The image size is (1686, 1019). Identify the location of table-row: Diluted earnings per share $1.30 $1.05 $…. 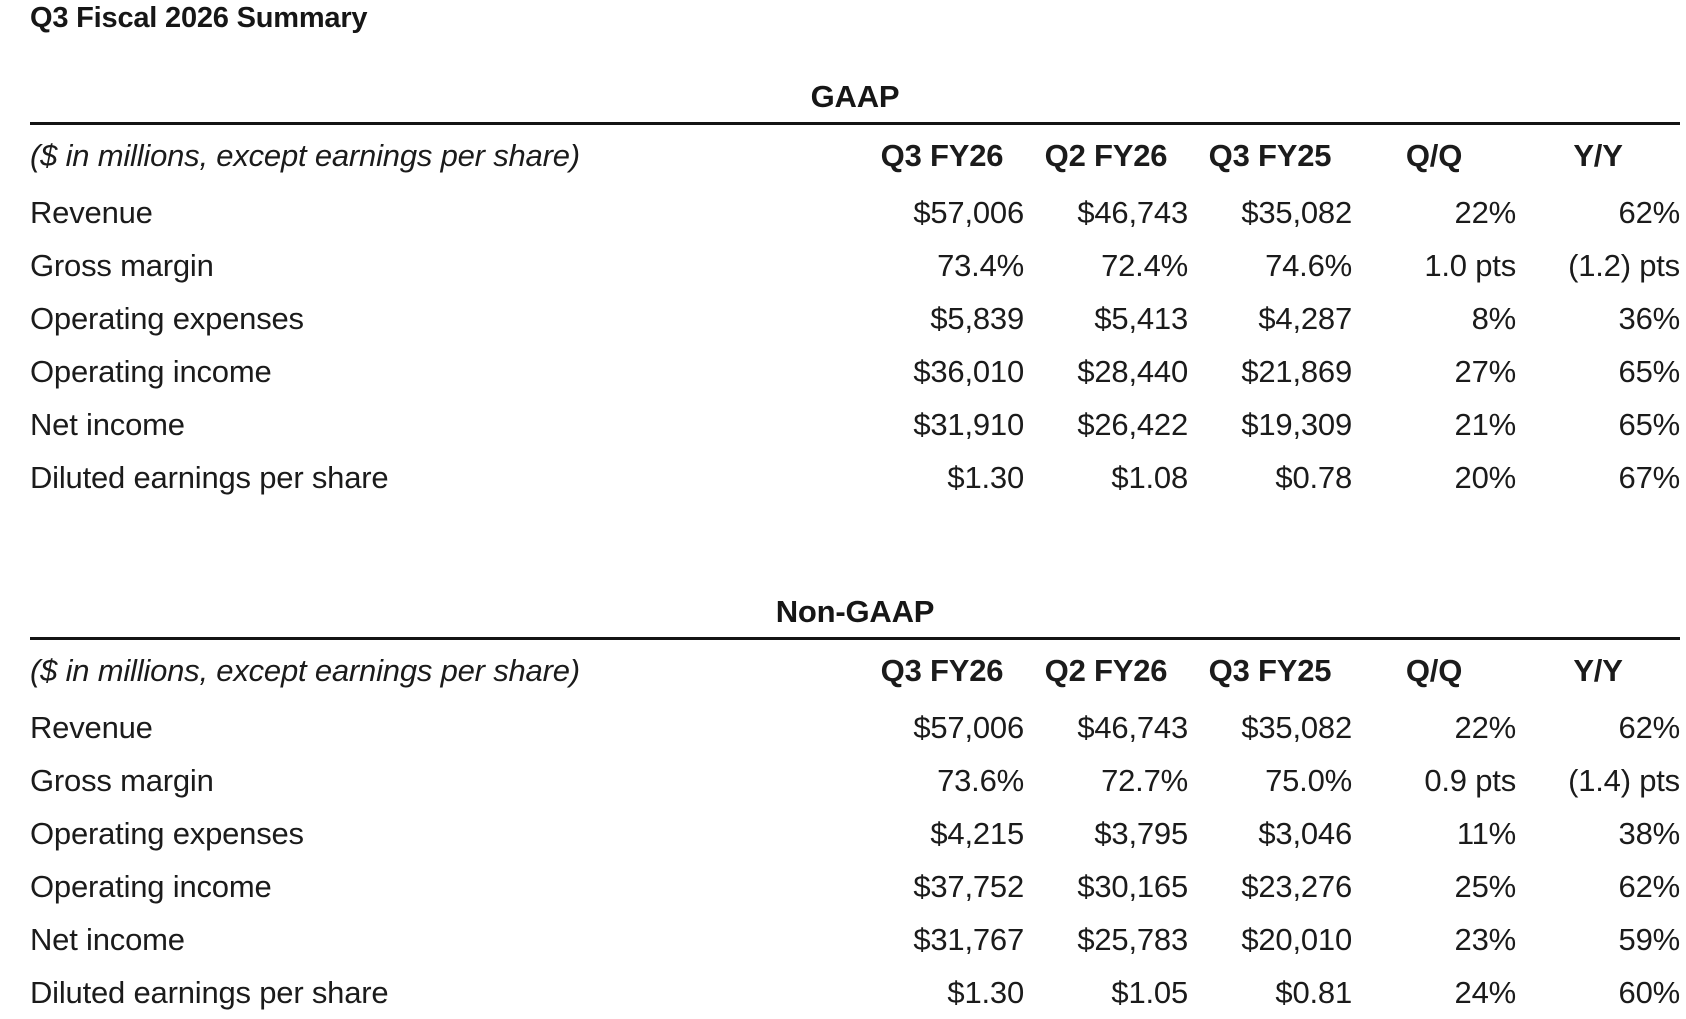
(855, 992).